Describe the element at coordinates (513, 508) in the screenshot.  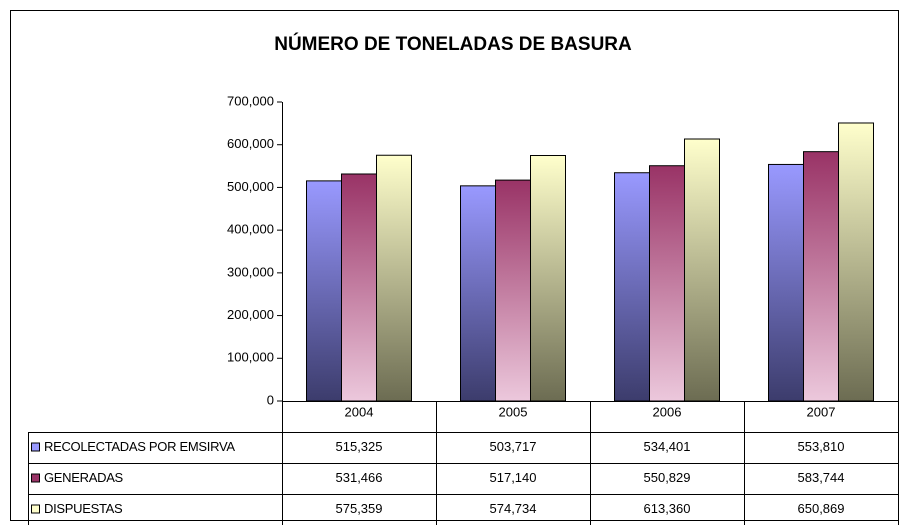
I see `table-value: 574,734` at that location.